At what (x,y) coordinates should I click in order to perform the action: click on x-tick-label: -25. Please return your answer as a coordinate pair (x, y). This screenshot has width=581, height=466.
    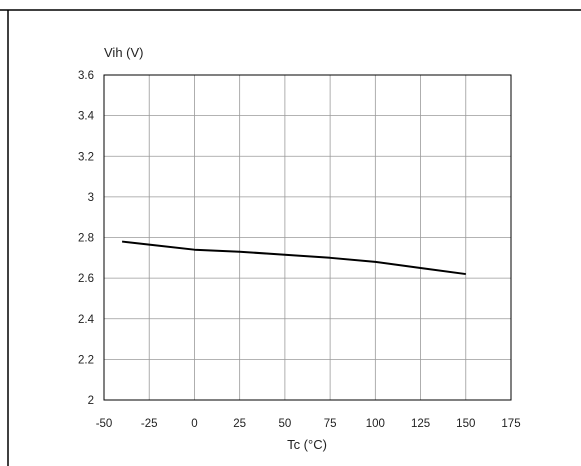
    Looking at the image, I should click on (149, 424).